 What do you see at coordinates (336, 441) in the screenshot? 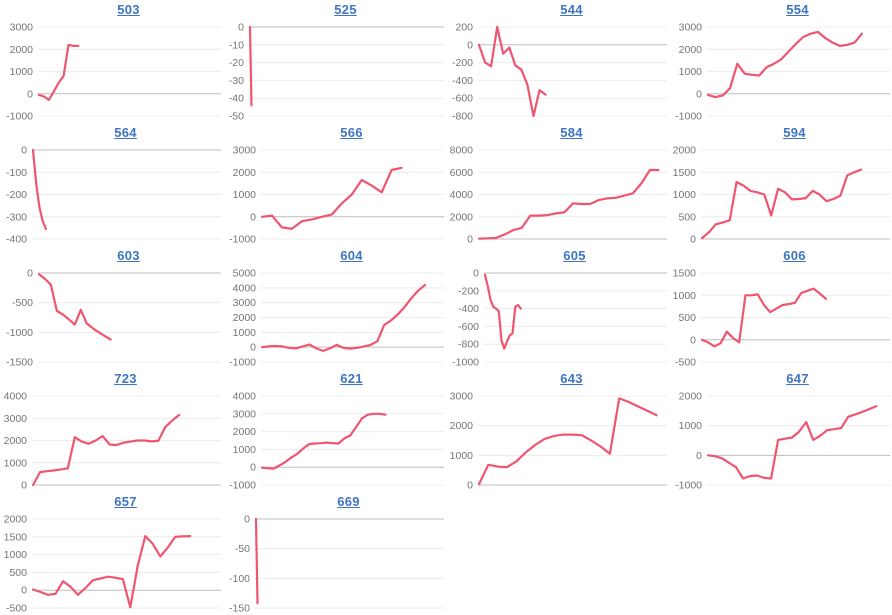
I see `chart-plot: 4000 3000 2000 1000 0 -1000` at bounding box center [336, 441].